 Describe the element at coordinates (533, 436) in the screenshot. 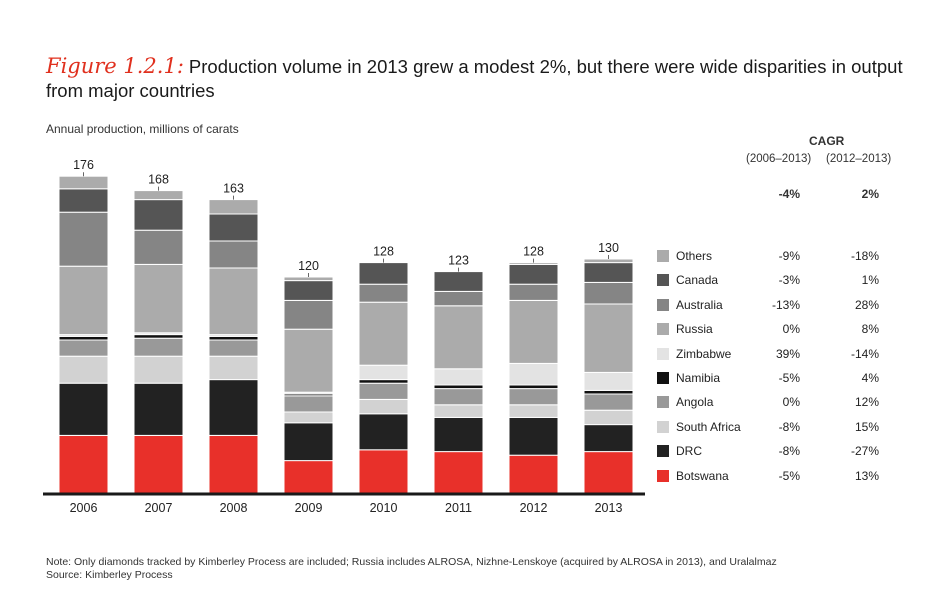

I see `bar-segment-drc-2012` at that location.